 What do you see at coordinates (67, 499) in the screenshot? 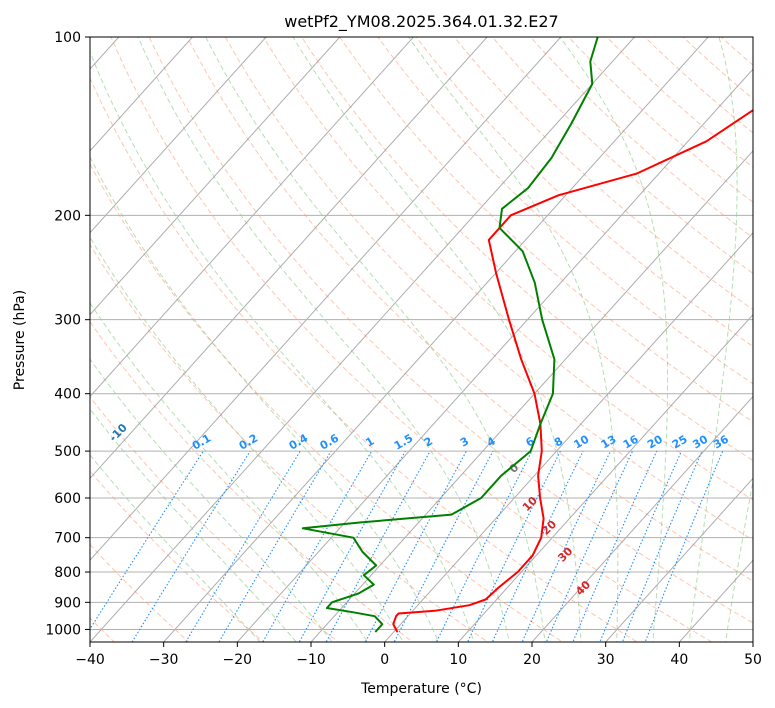
I see `y-tick-label: 600` at bounding box center [67, 499].